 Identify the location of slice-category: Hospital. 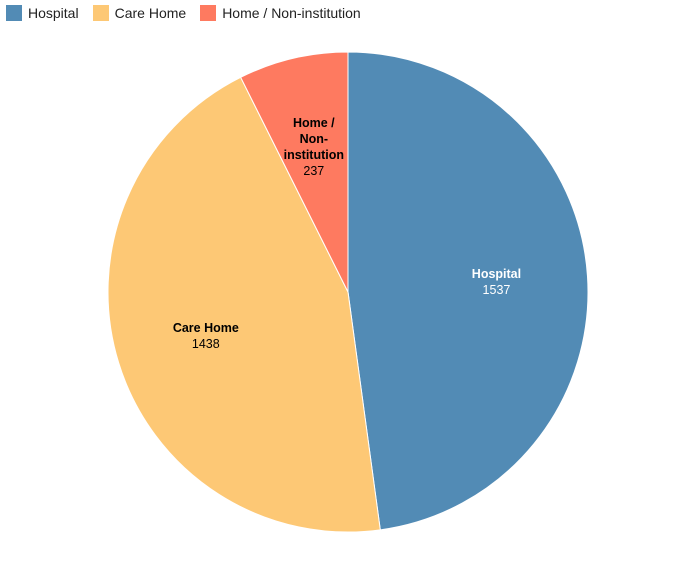
(496, 273).